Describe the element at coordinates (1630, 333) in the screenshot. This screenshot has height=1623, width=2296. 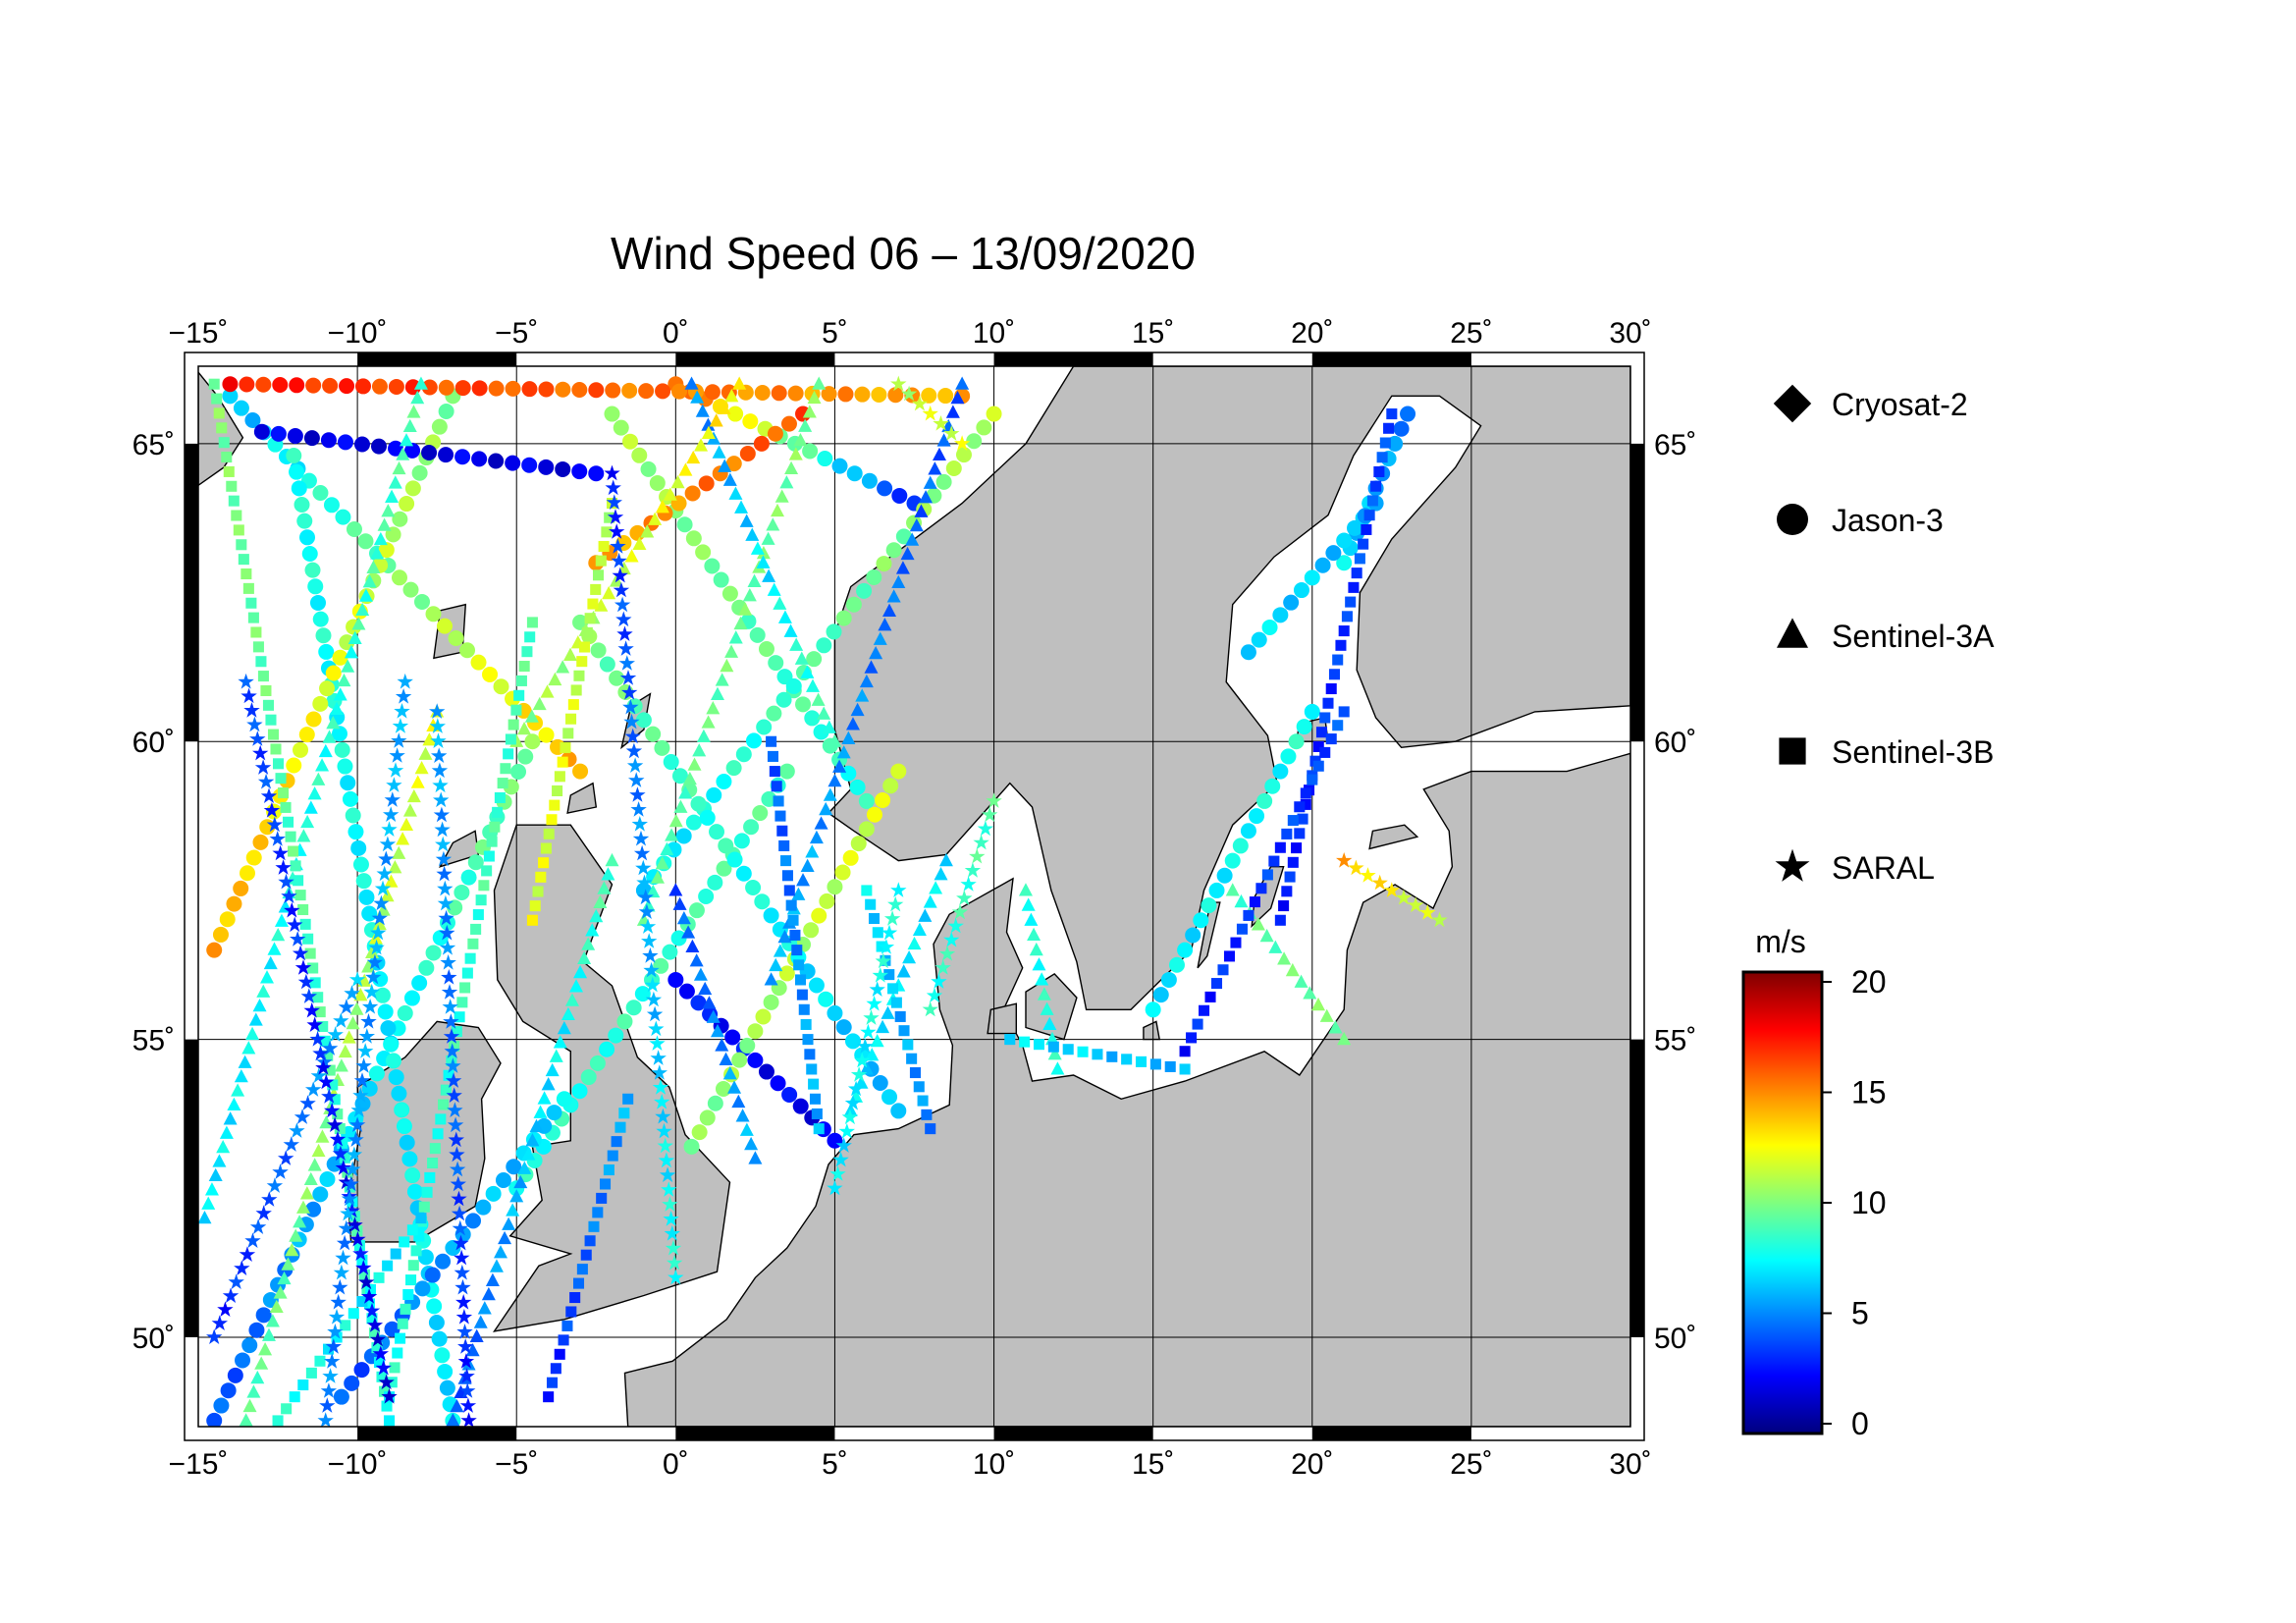
I see `lon-tick-label-top: 30˚` at that location.